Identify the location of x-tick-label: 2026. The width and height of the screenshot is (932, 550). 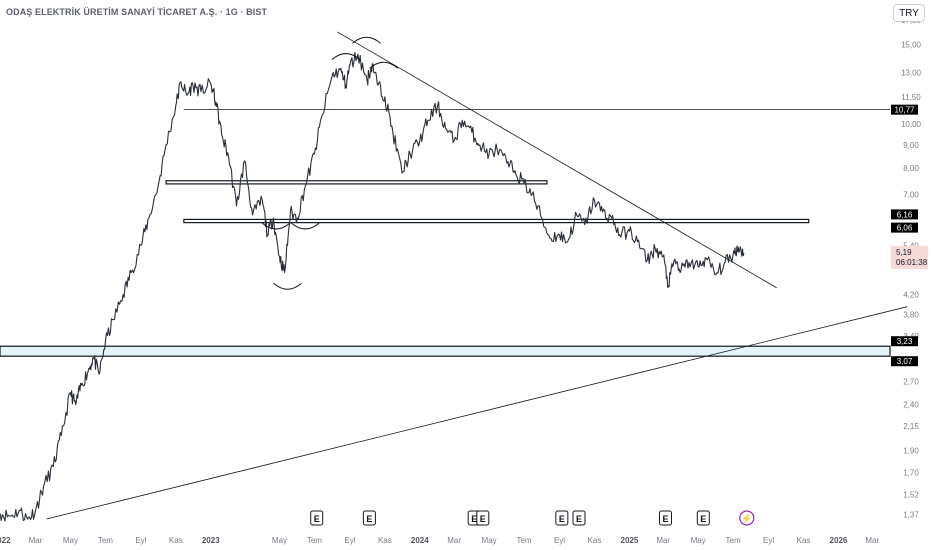
(839, 540).